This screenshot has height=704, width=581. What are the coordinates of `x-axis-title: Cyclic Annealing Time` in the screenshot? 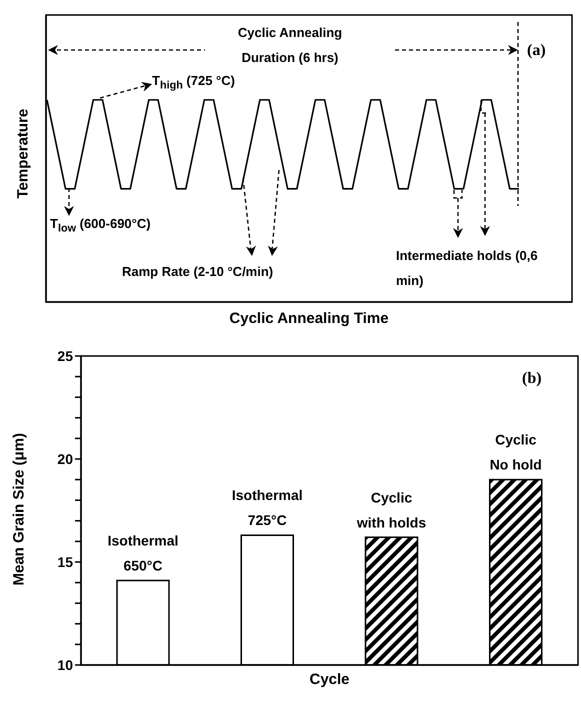 It's located at (309, 318).